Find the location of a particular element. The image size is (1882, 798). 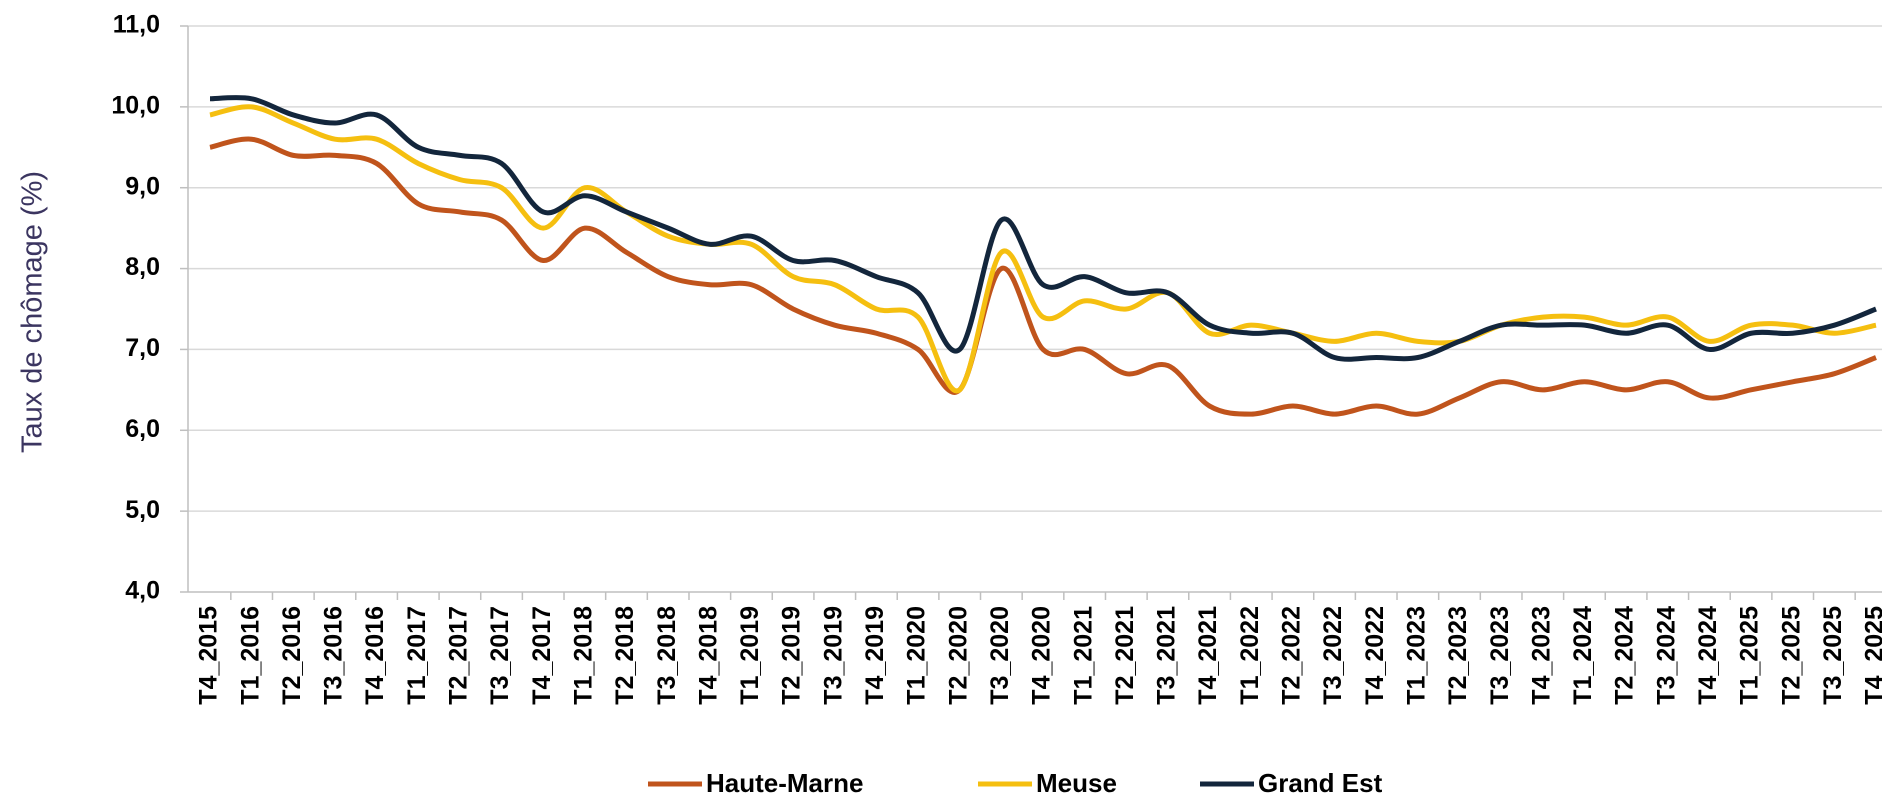

x-tick-label: T2_2017 is located at coordinates (459, 655).